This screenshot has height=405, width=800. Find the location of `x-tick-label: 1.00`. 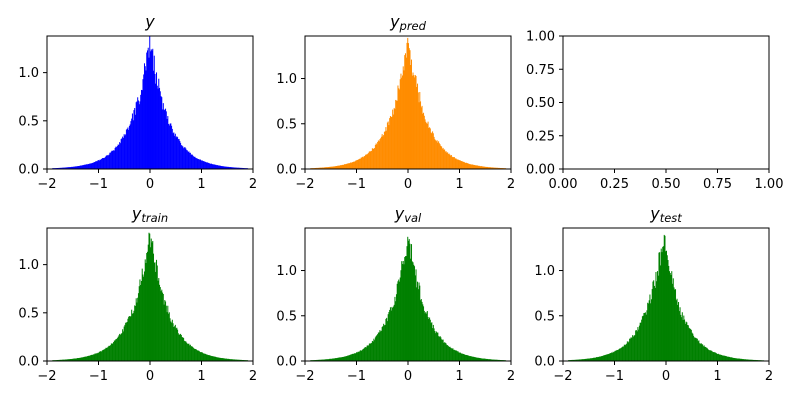

x-tick-label: 1.00 is located at coordinates (769, 184).